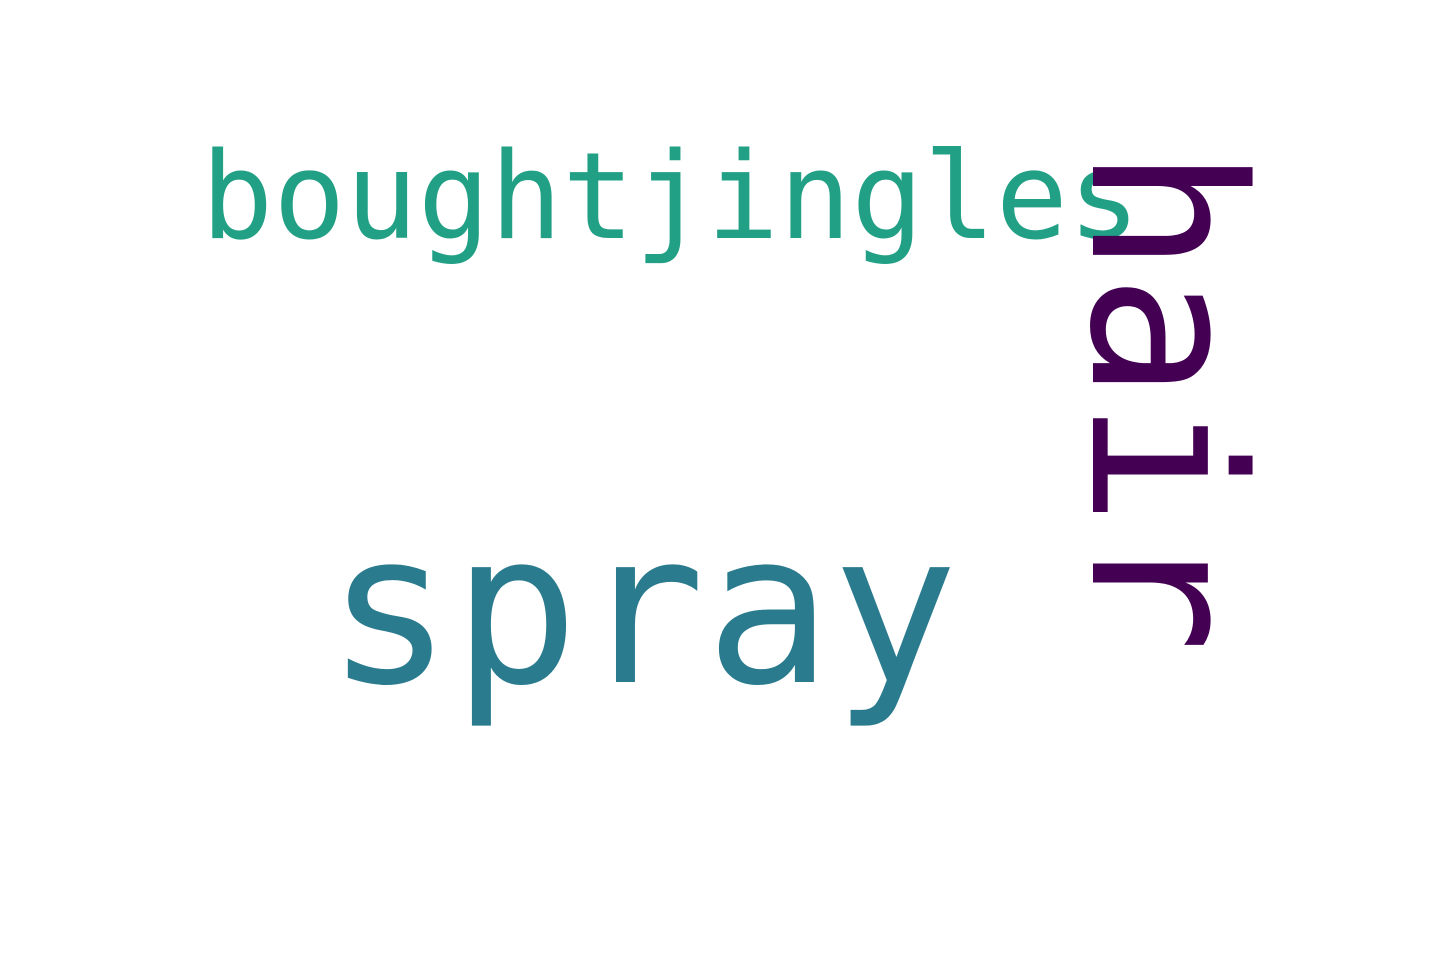  I want to click on word-hair-container: hair, so click(1165, 400).